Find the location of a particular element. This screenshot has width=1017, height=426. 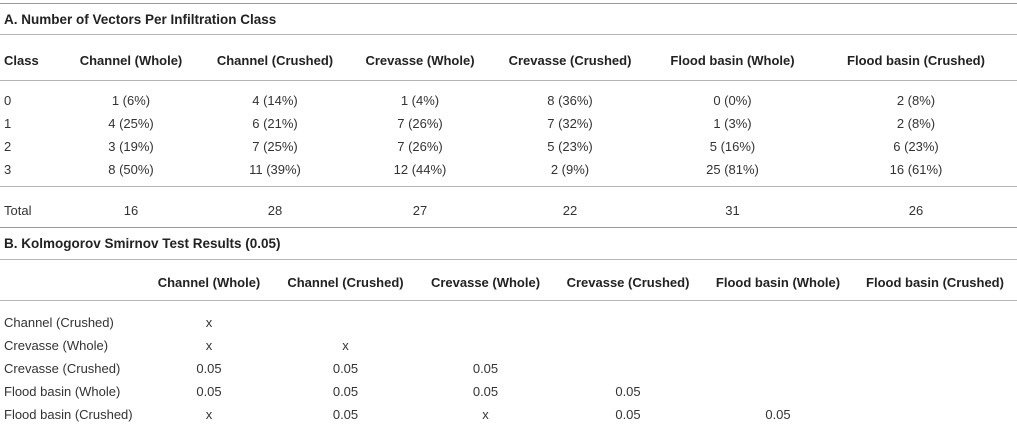

table-cell: 3 is located at coordinates (8, 169).